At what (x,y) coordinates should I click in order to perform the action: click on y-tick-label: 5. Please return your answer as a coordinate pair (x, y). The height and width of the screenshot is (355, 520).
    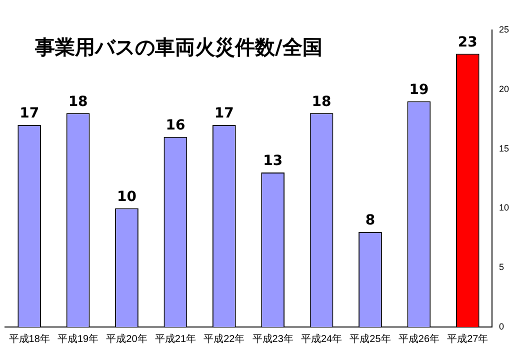
    Looking at the image, I should click on (501, 267).